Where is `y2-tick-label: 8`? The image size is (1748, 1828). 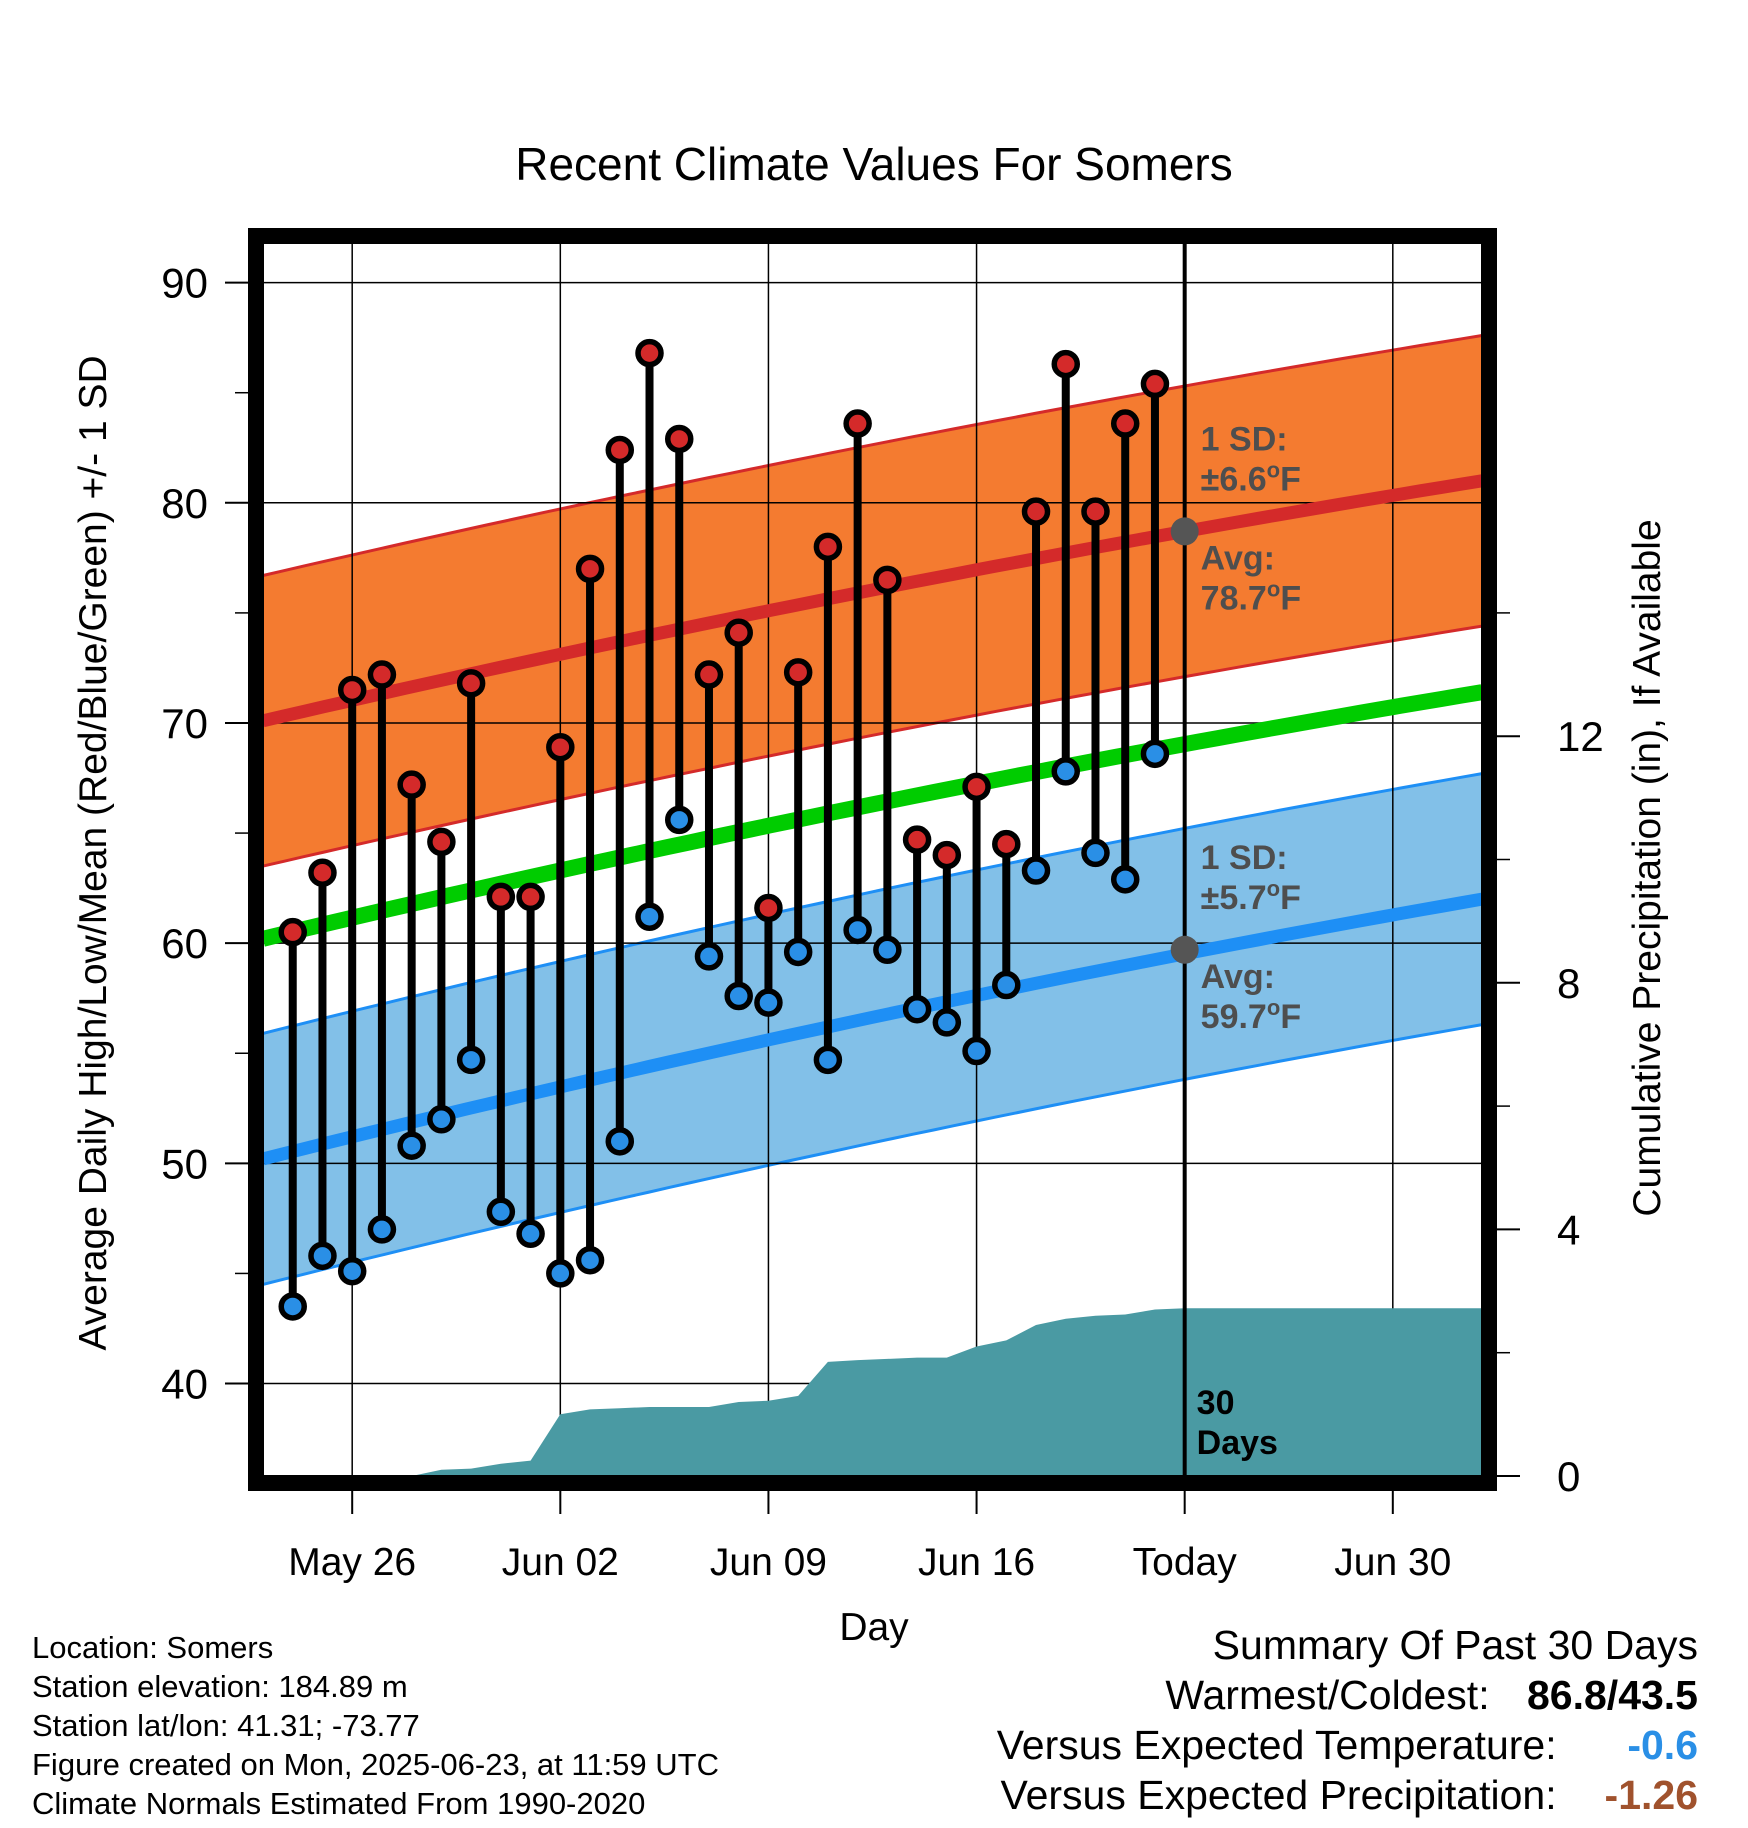 y2-tick-label: 8 is located at coordinates (1568, 983).